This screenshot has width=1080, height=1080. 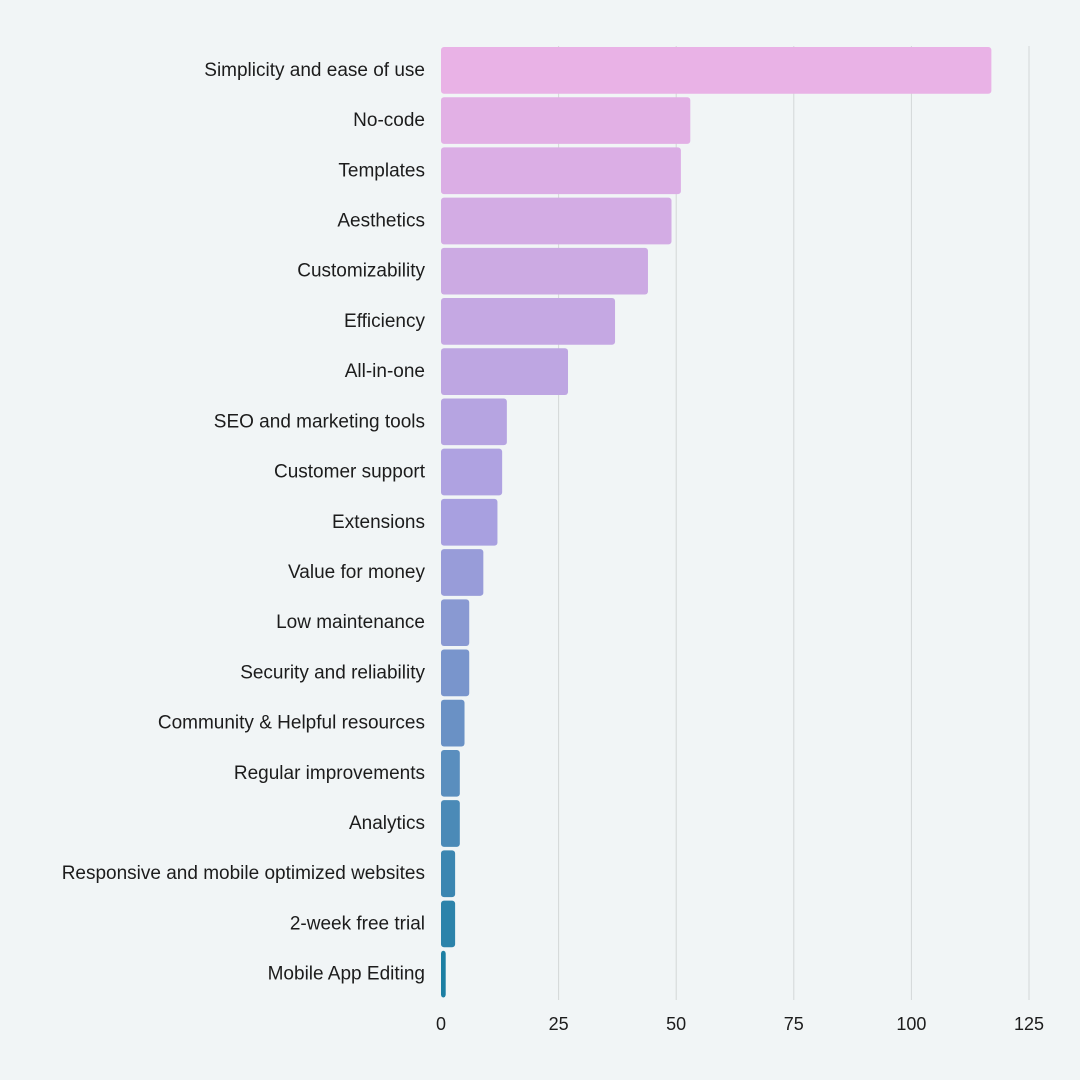 What do you see at coordinates (378, 522) in the screenshot?
I see `category-label-9: Extensions` at bounding box center [378, 522].